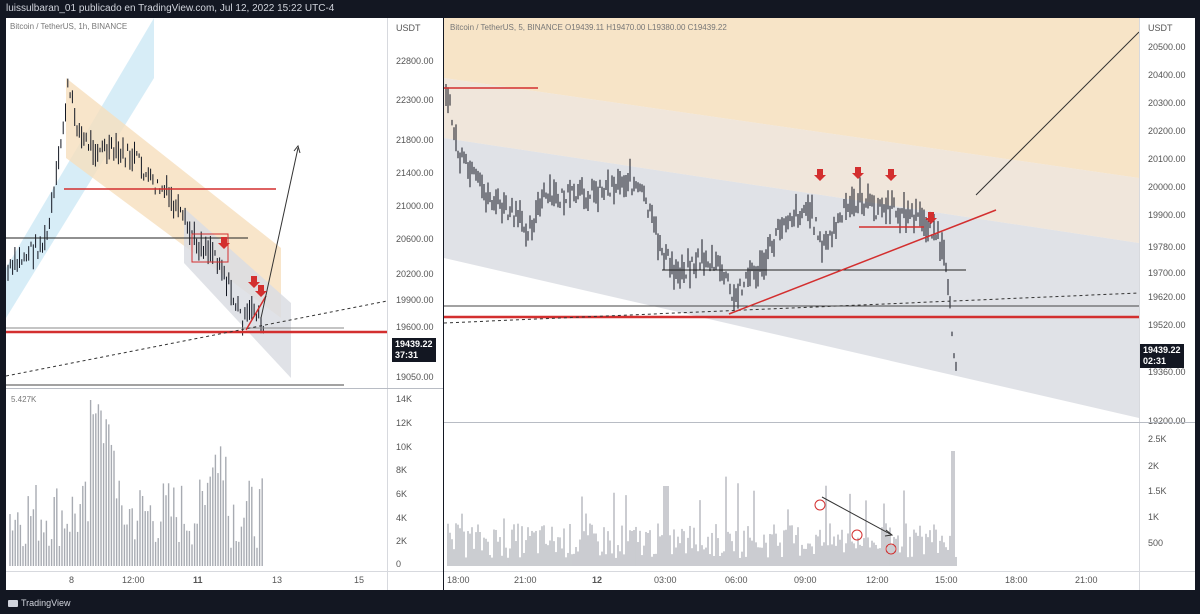 The height and width of the screenshot is (614, 1200). Describe the element at coordinates (1167, 103) in the screenshot. I see `right-price-tick: 20300.00` at that location.